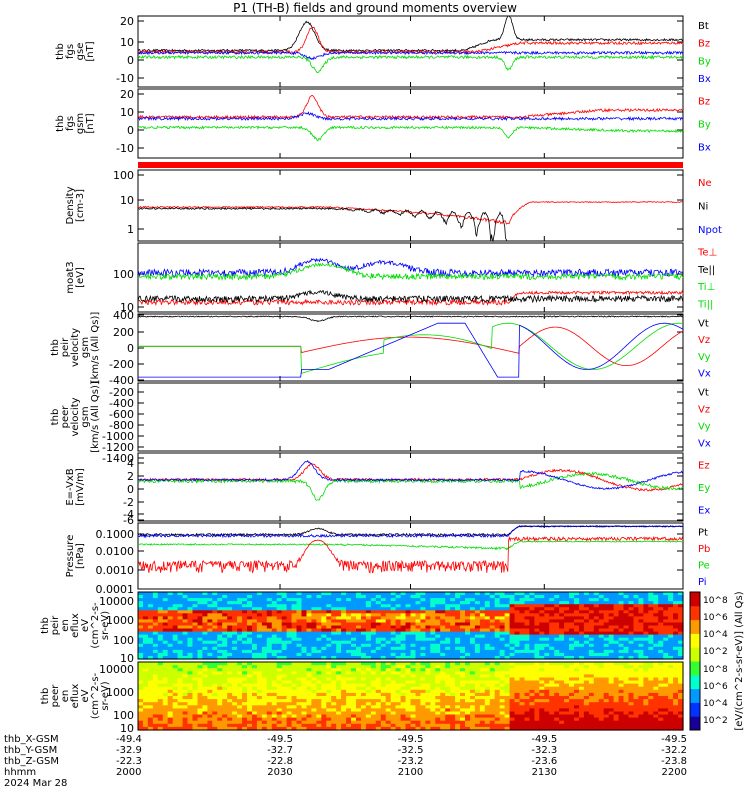  What do you see at coordinates (118, 436) in the screenshot?
I see `y-tick-label: -1000` at bounding box center [118, 436].